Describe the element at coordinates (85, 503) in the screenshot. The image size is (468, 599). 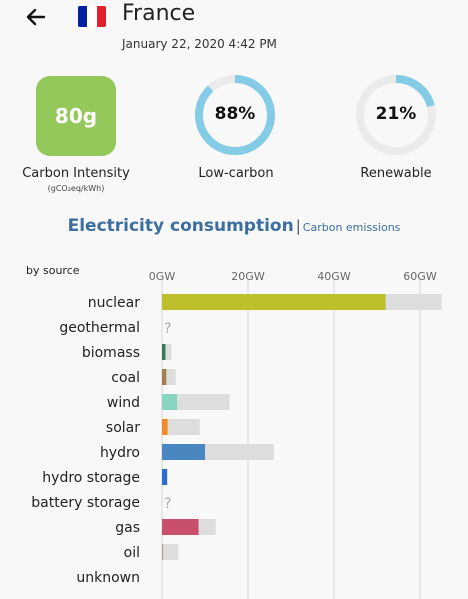
I see `category-label: battery storage` at that location.